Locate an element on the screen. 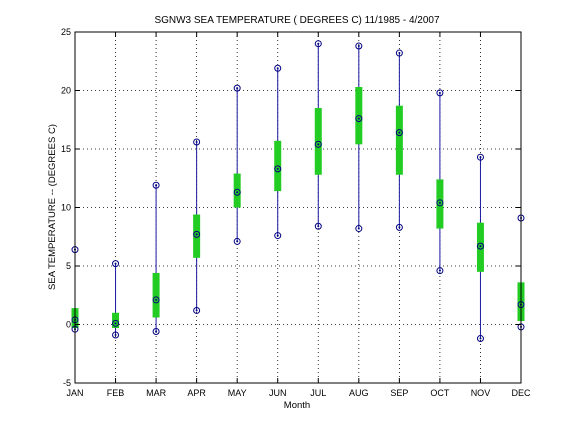 This screenshot has height=432, width=576. x-tick-label: OCT is located at coordinates (440, 393).